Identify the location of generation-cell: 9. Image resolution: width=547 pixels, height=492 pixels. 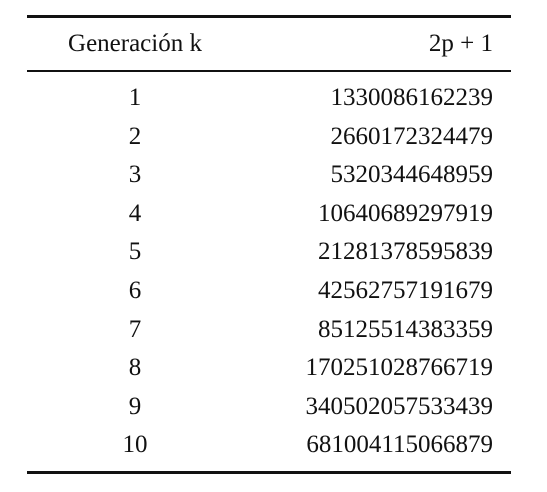
(135, 406).